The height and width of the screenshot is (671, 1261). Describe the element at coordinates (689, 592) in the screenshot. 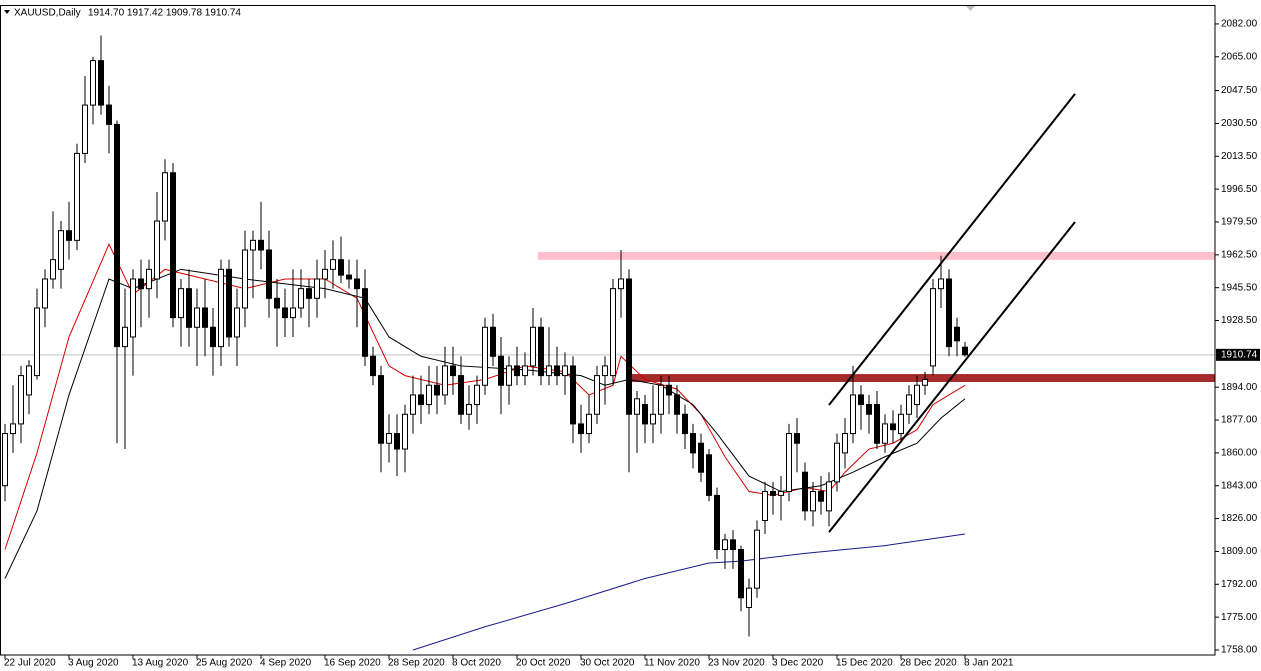

I see `moving-average` at that location.